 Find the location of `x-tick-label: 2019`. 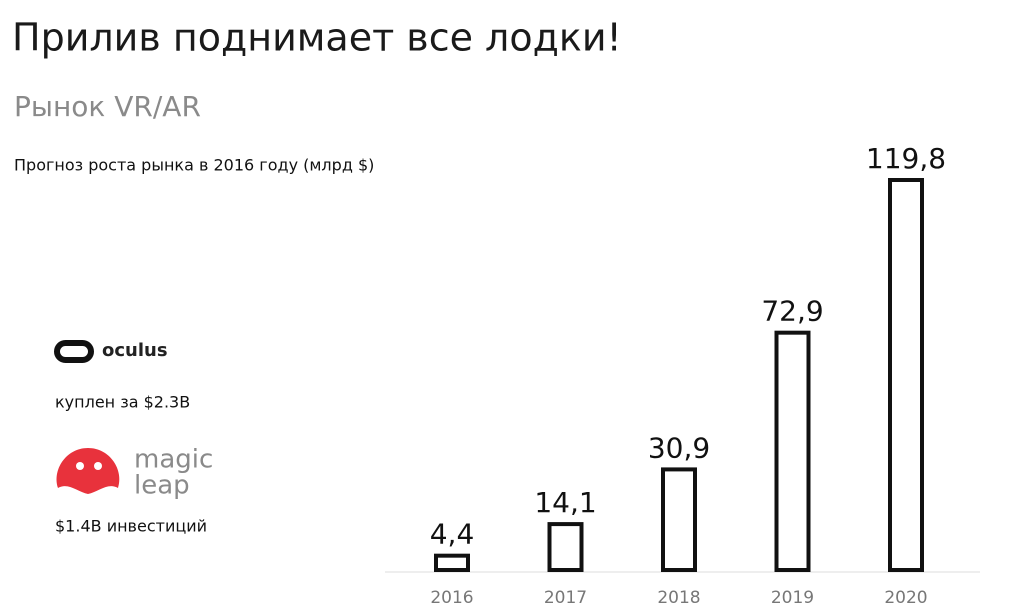

x-tick-label: 2019 is located at coordinates (792, 598).